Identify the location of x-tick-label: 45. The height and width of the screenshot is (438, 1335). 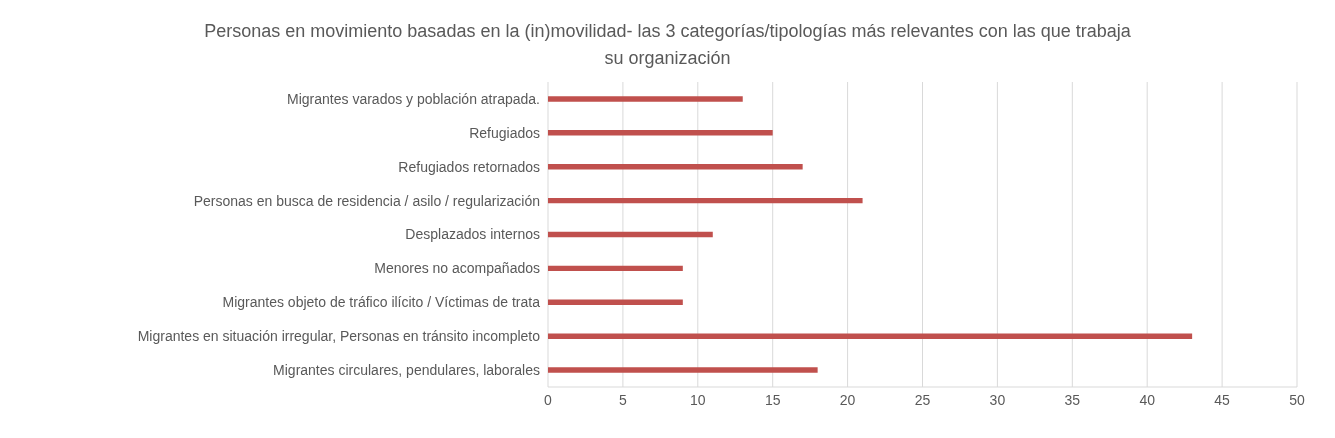
(1222, 399).